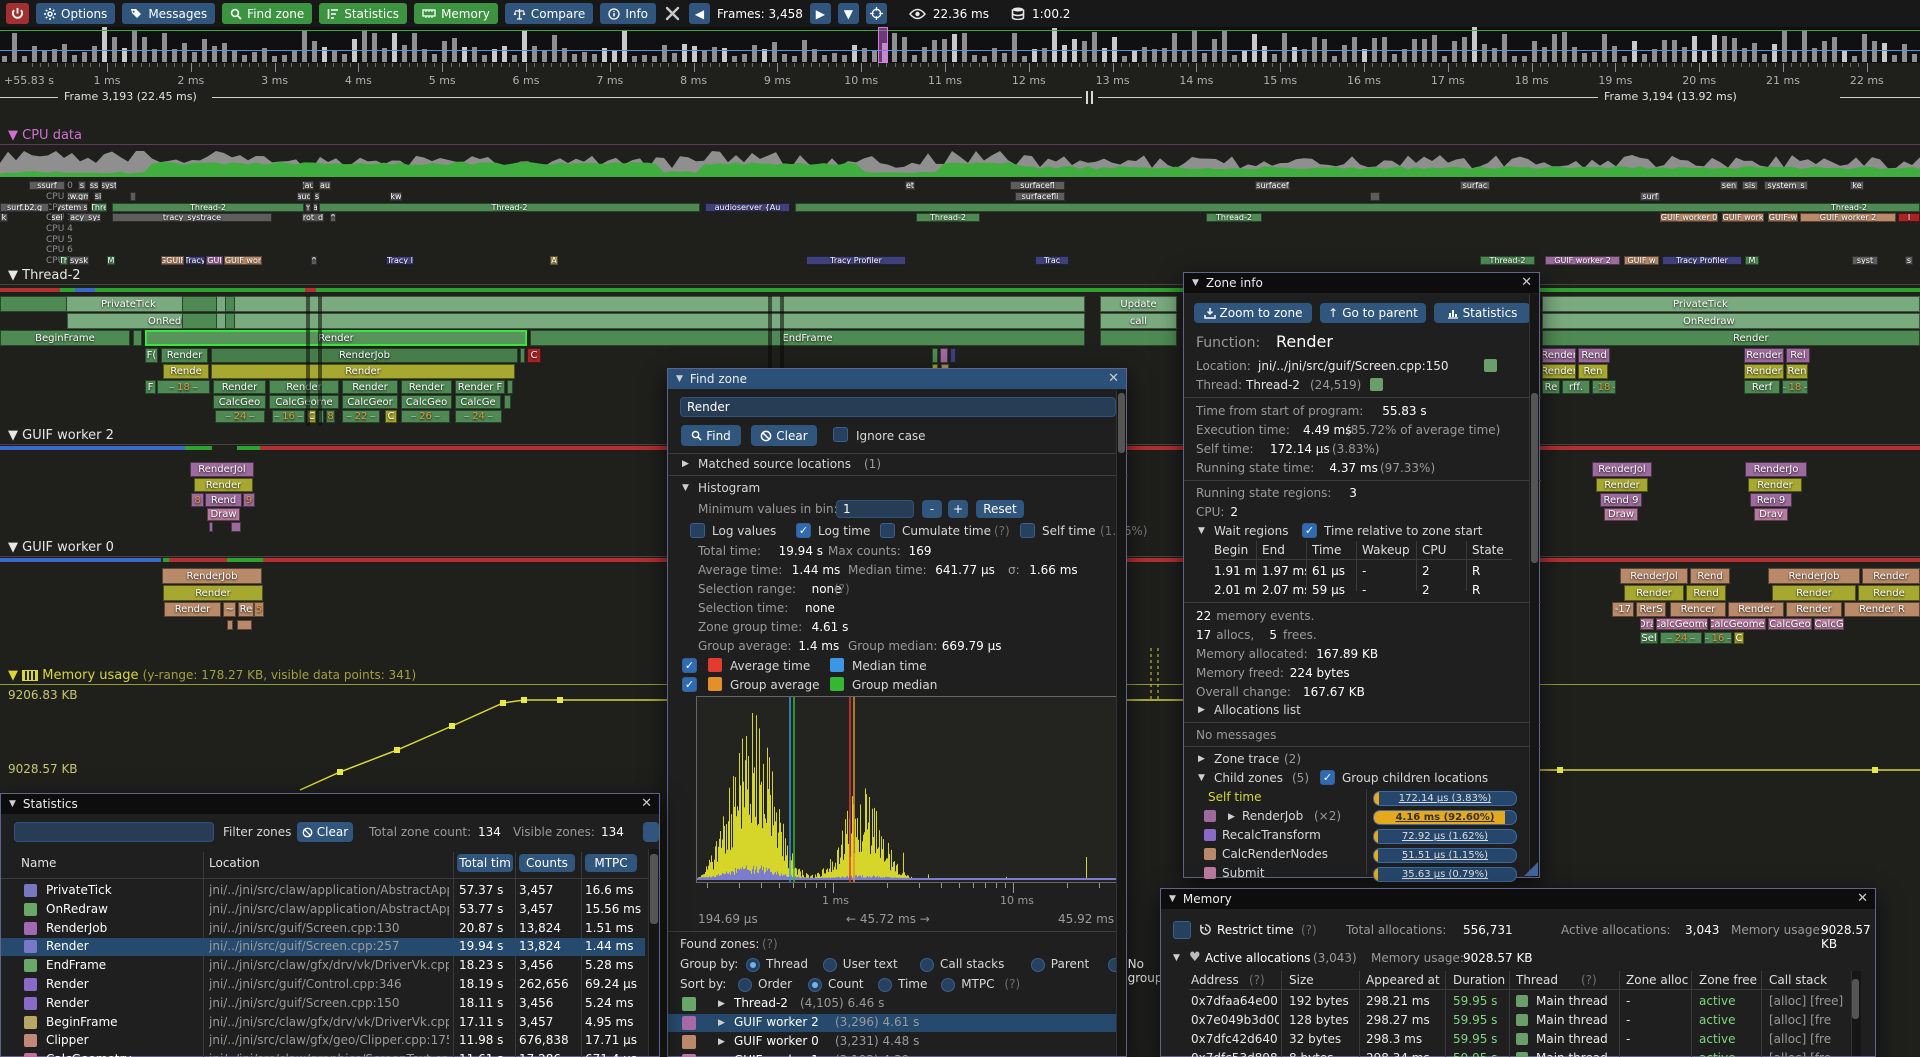 The width and height of the screenshot is (1920, 1057). I want to click on cpu-zone: k, so click(4, 217).